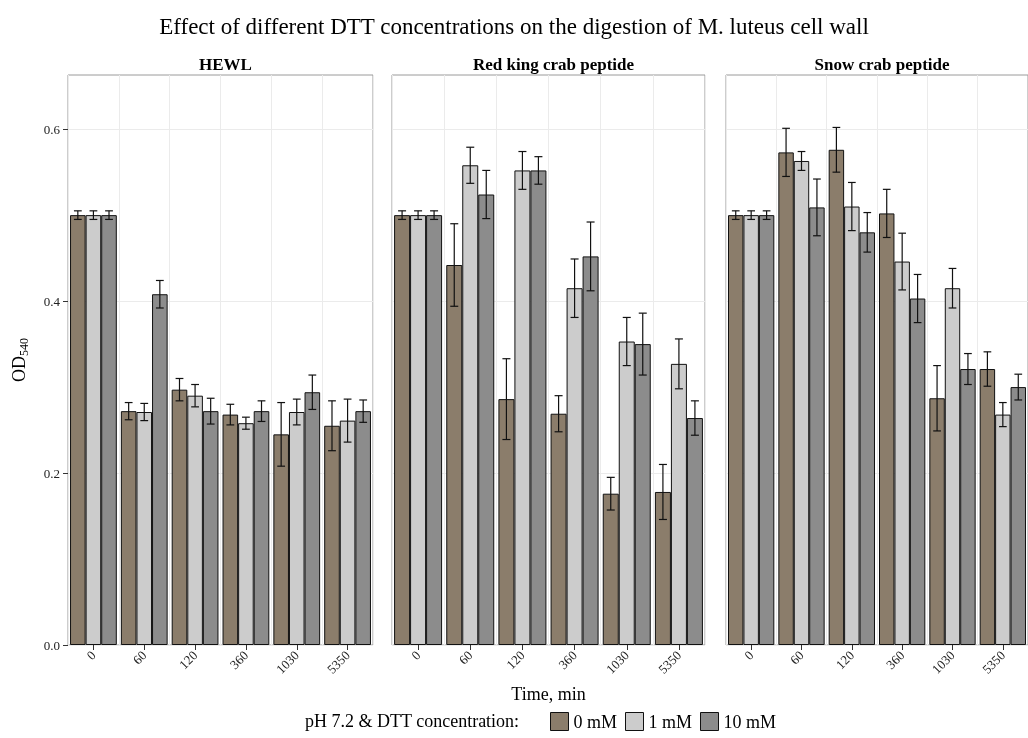  Describe the element at coordinates (52, 129) in the screenshot. I see `y-tick-label: 0.6` at that location.